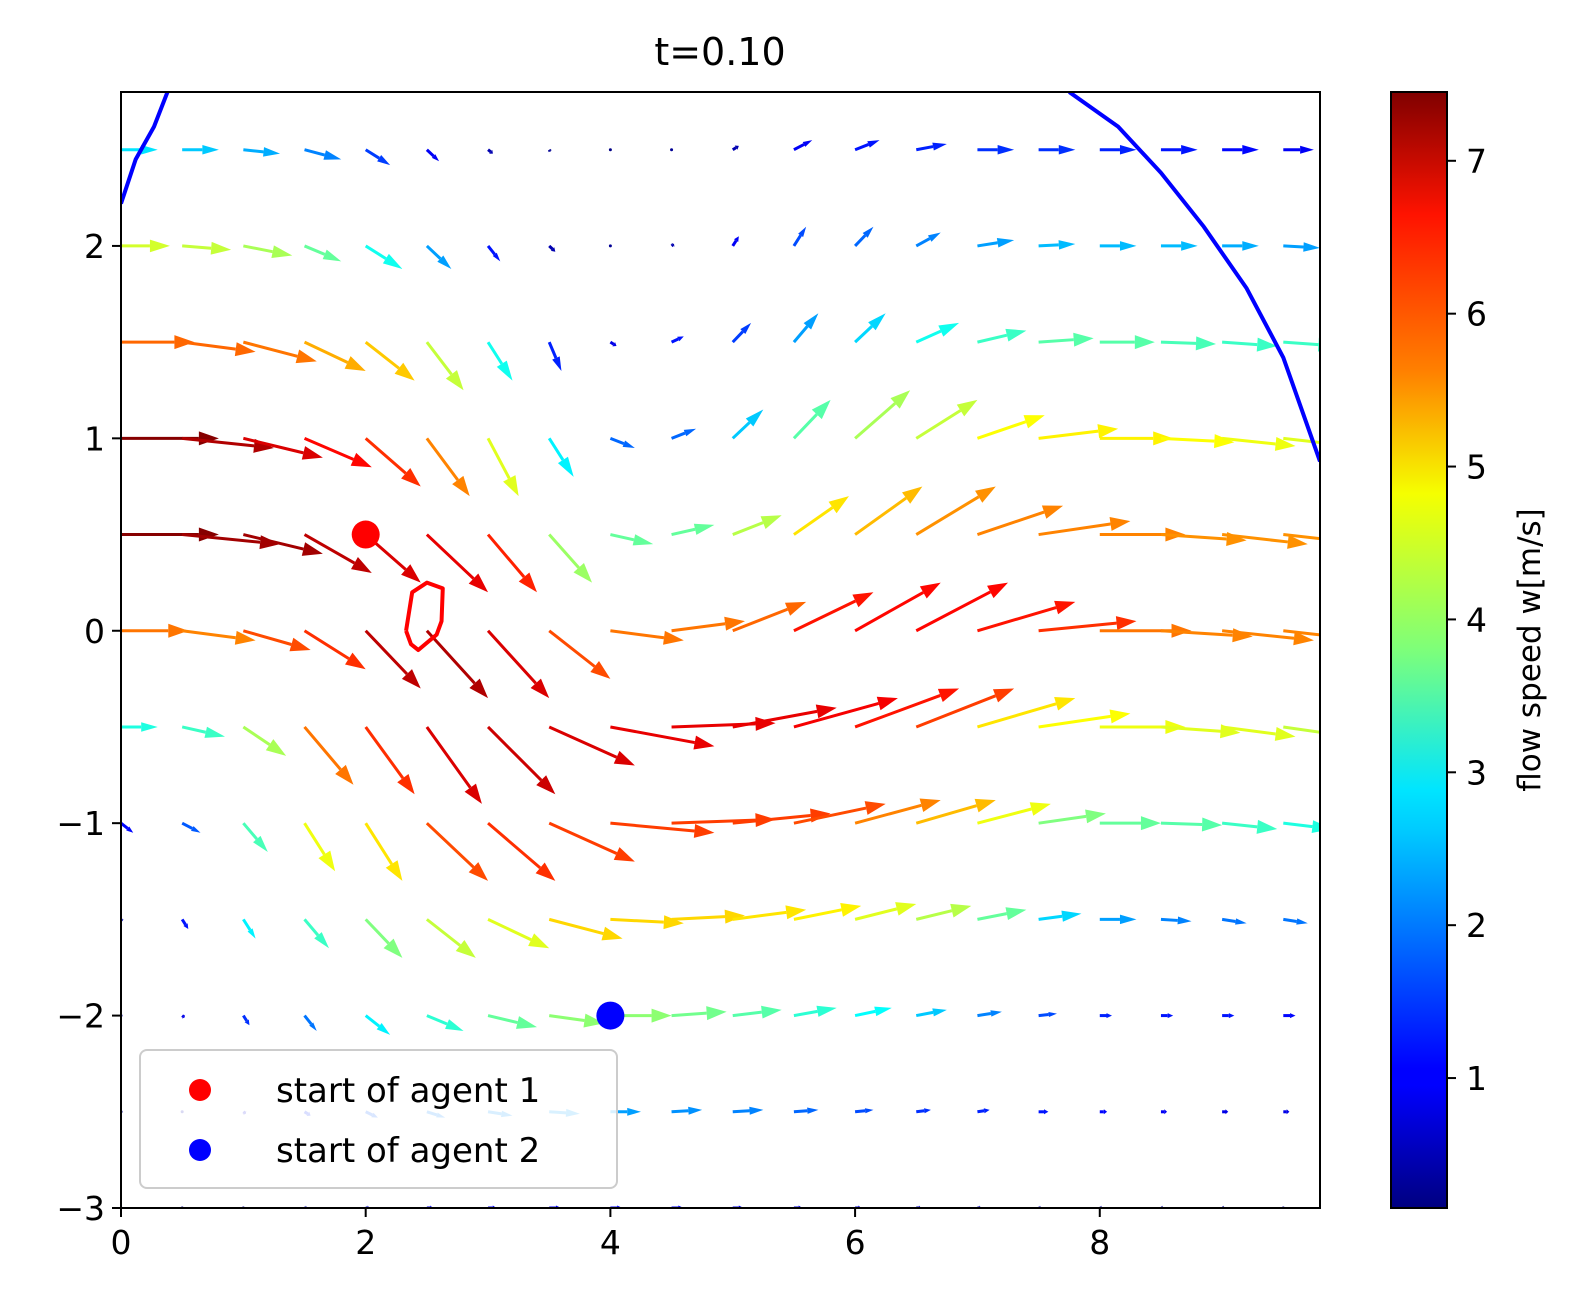 The width and height of the screenshot is (1583, 1305). Describe the element at coordinates (1476, 467) in the screenshot. I see `colorbar-tick-label: 5` at that location.